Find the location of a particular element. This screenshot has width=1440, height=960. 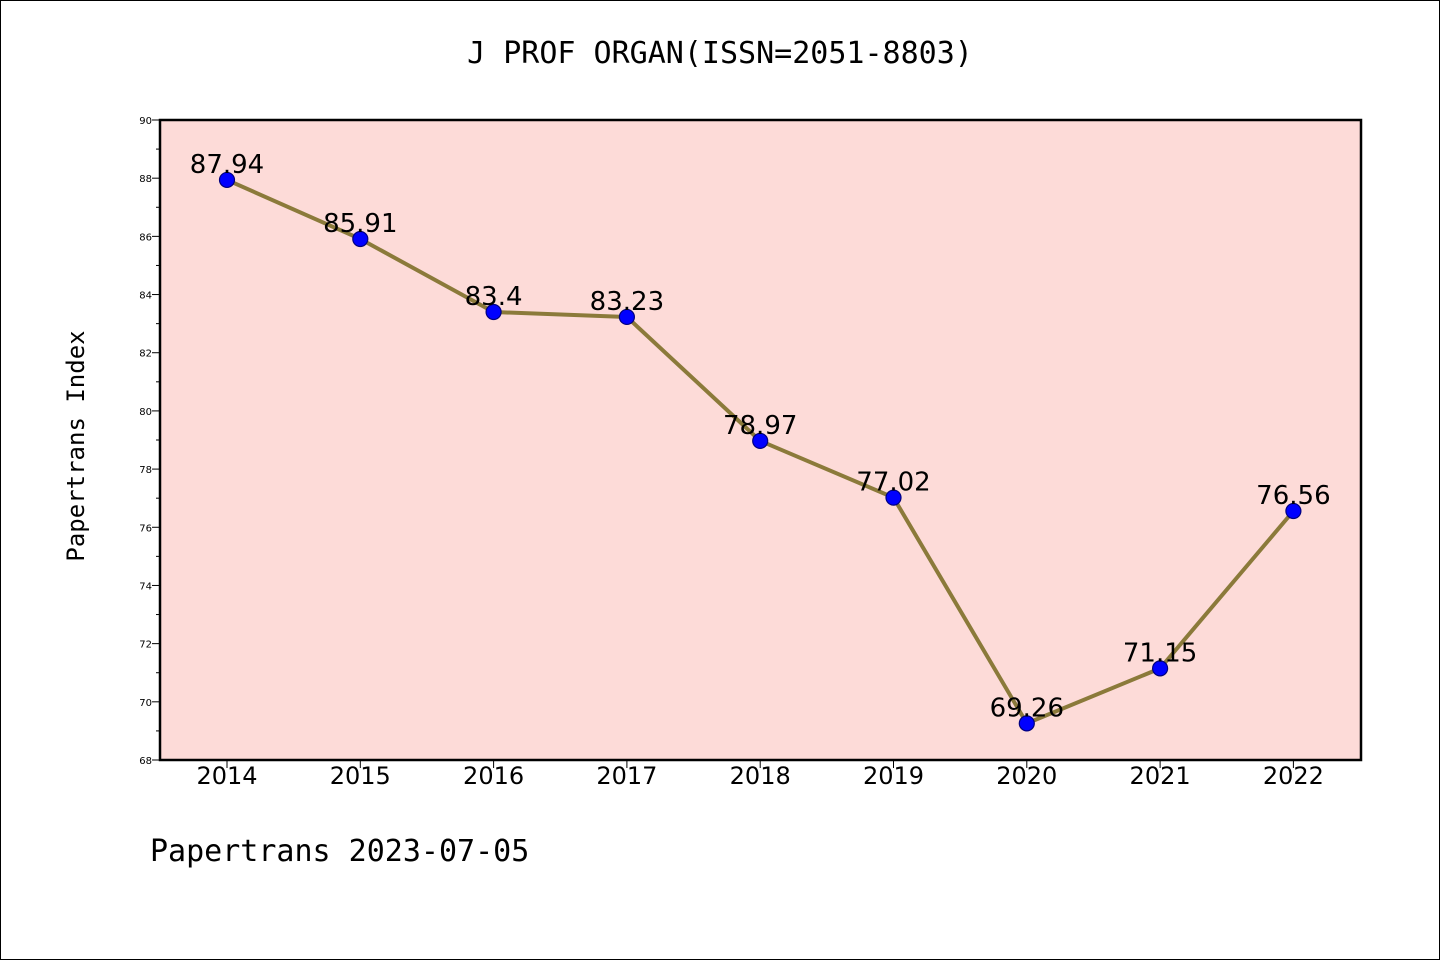

data-label: 87.94 is located at coordinates (227, 165).